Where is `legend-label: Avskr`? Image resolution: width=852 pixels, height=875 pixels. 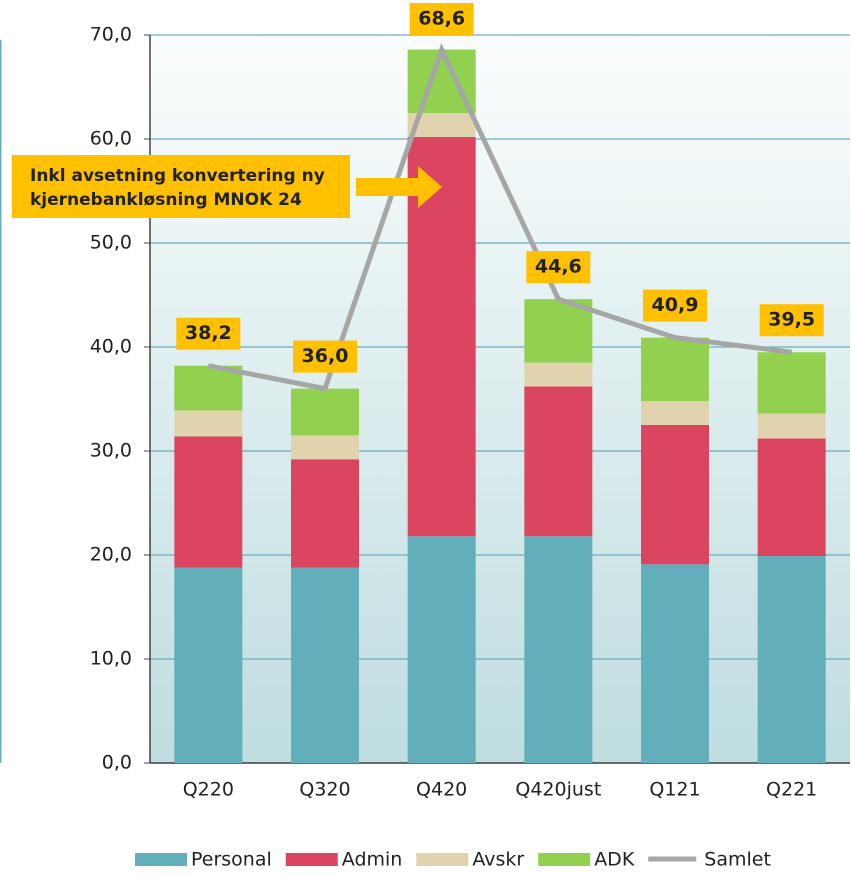 legend-label: Avskr is located at coordinates (498, 860).